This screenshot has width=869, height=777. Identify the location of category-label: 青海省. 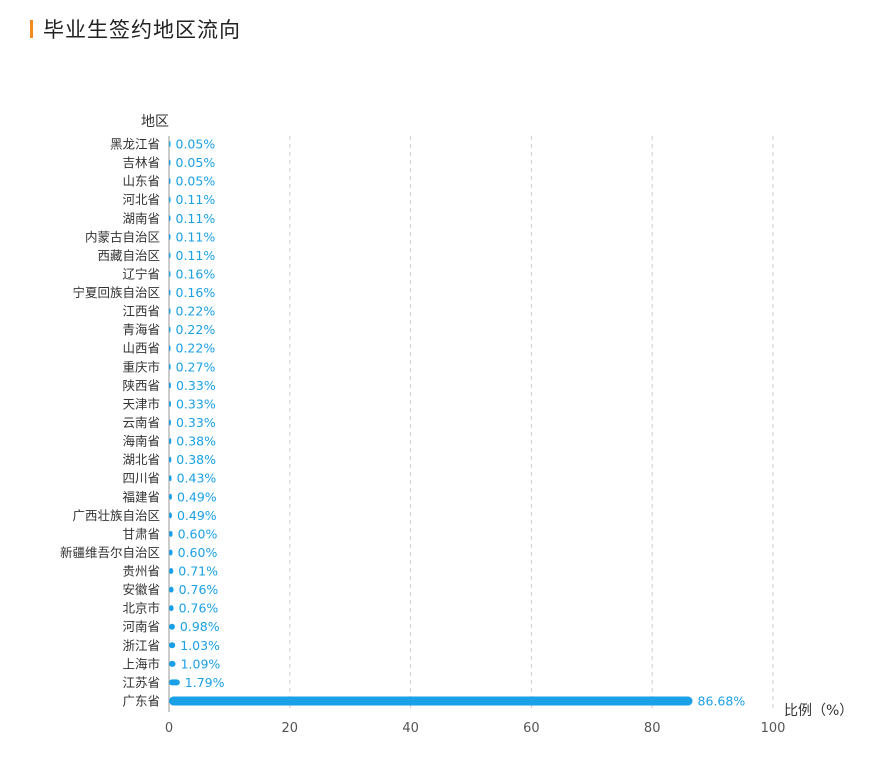
(141, 329).